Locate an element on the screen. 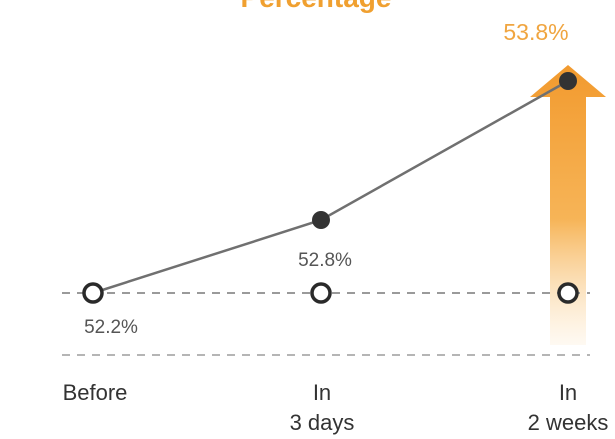 Image resolution: width=615 pixels, height=439 pixels. increase-arrow is located at coordinates (568, 205).